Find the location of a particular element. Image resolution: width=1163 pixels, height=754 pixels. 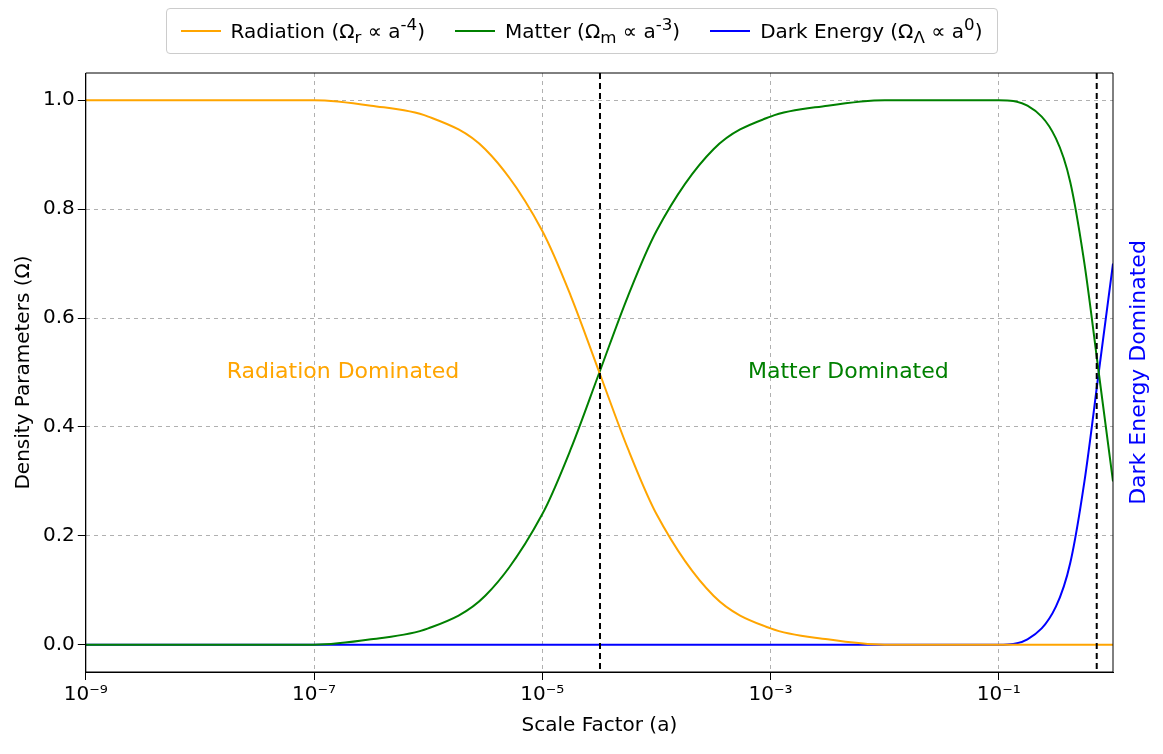

y-tick-label: 0.6 is located at coordinates (58, 315).